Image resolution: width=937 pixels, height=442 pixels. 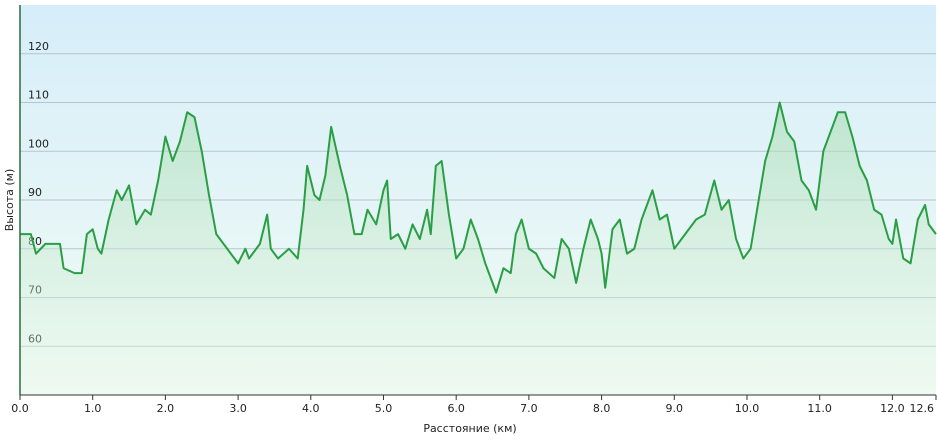 I want to click on x-tick-label: 0.0, so click(x=20, y=408).